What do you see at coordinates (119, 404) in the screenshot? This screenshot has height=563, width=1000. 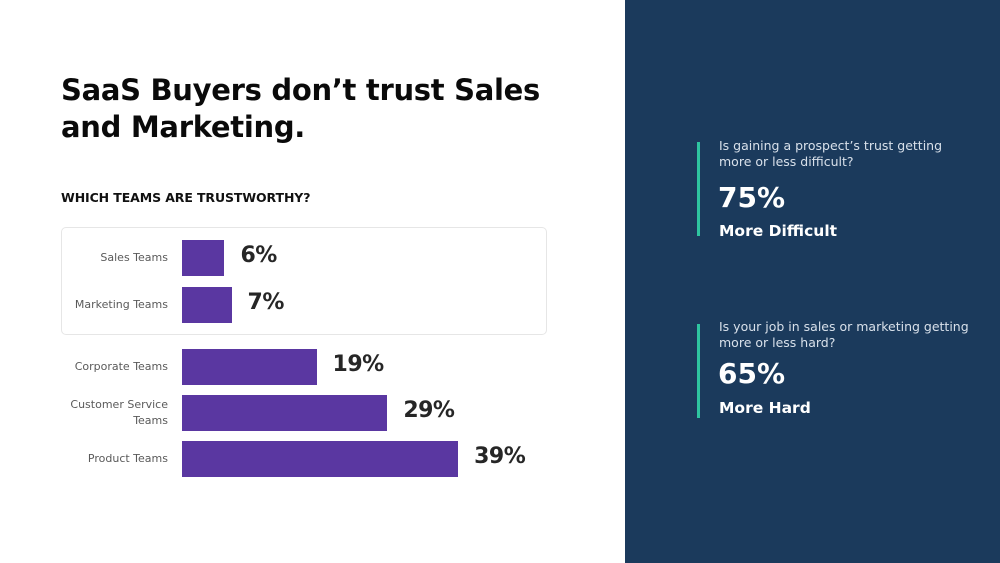 I see `bar-label-line: Customer Service` at bounding box center [119, 404].